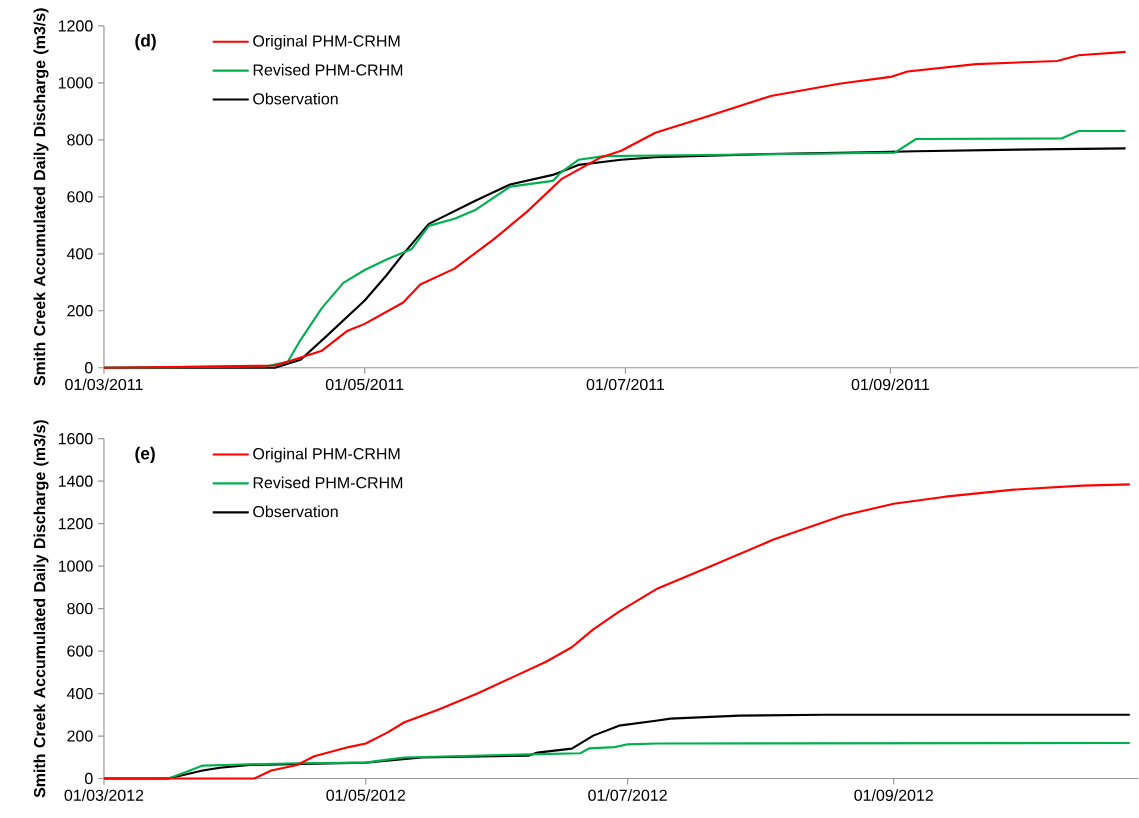 The width and height of the screenshot is (1139, 818). What do you see at coordinates (145, 455) in the screenshot?
I see `annotation: (e)` at bounding box center [145, 455].